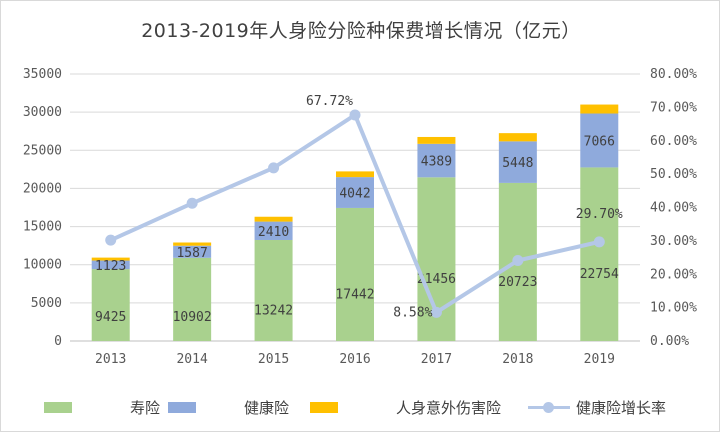  What do you see at coordinates (329, 101) in the screenshot?
I see `data-label-health-growth: 67.72%` at bounding box center [329, 101].